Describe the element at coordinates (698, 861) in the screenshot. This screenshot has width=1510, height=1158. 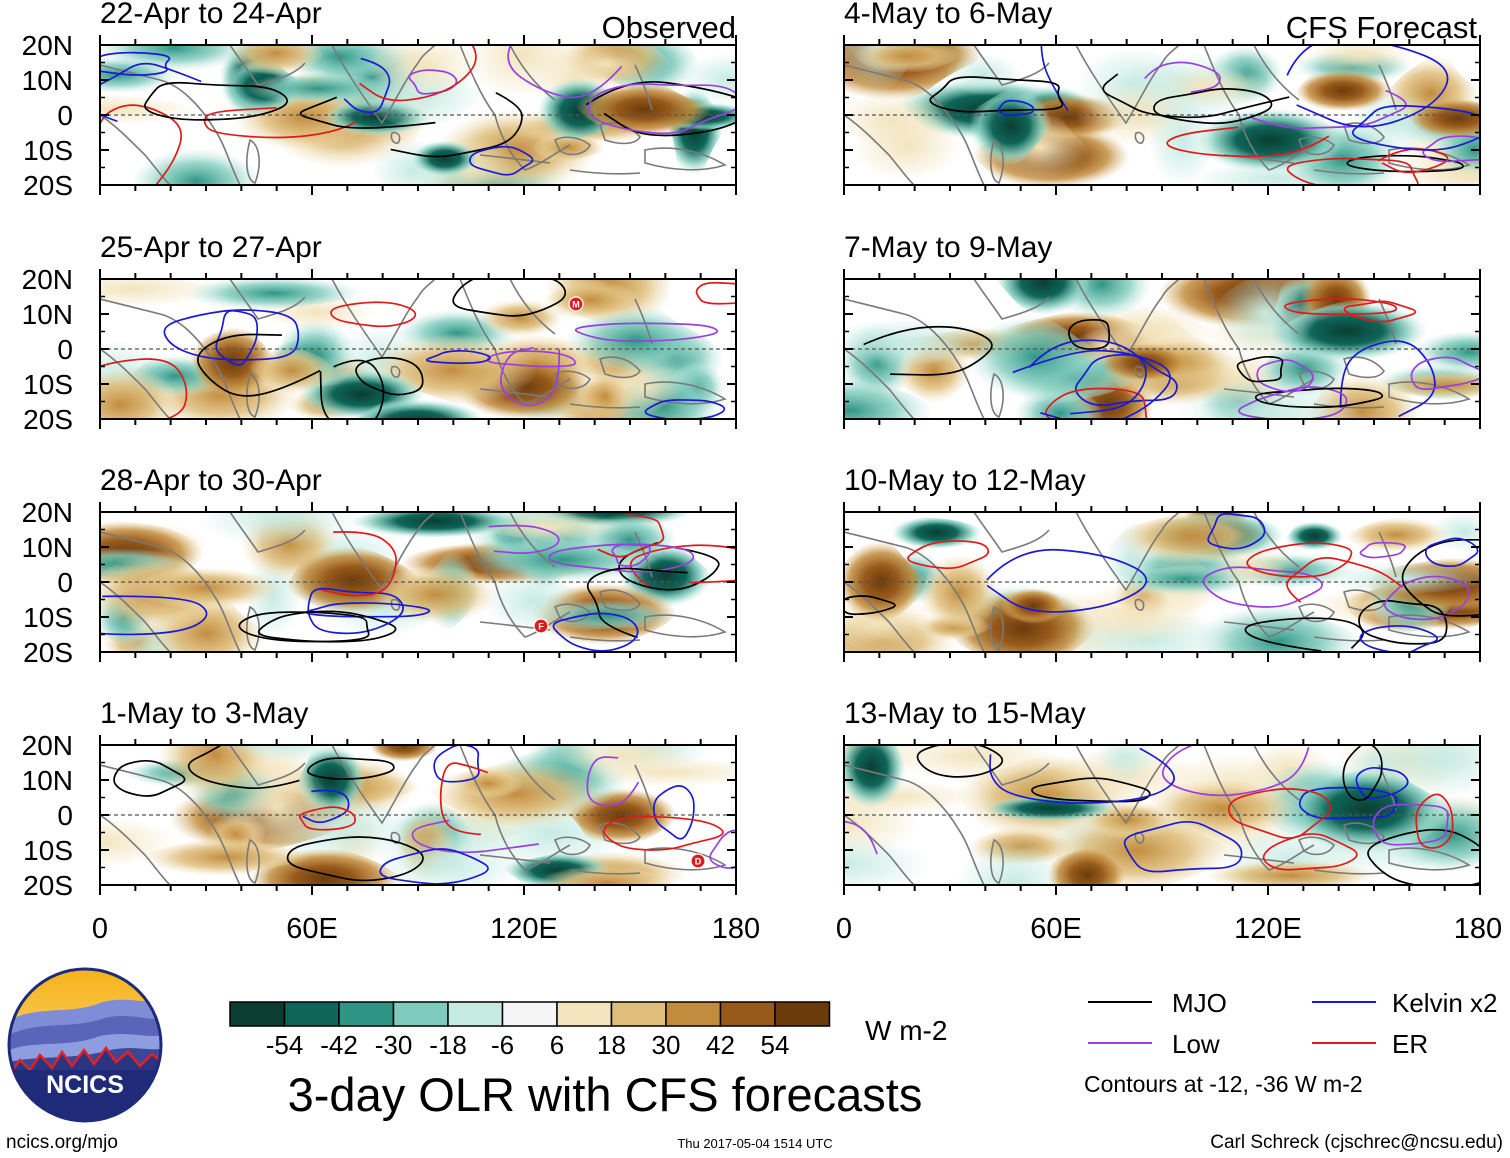
I see `storm-marker: D` at that location.